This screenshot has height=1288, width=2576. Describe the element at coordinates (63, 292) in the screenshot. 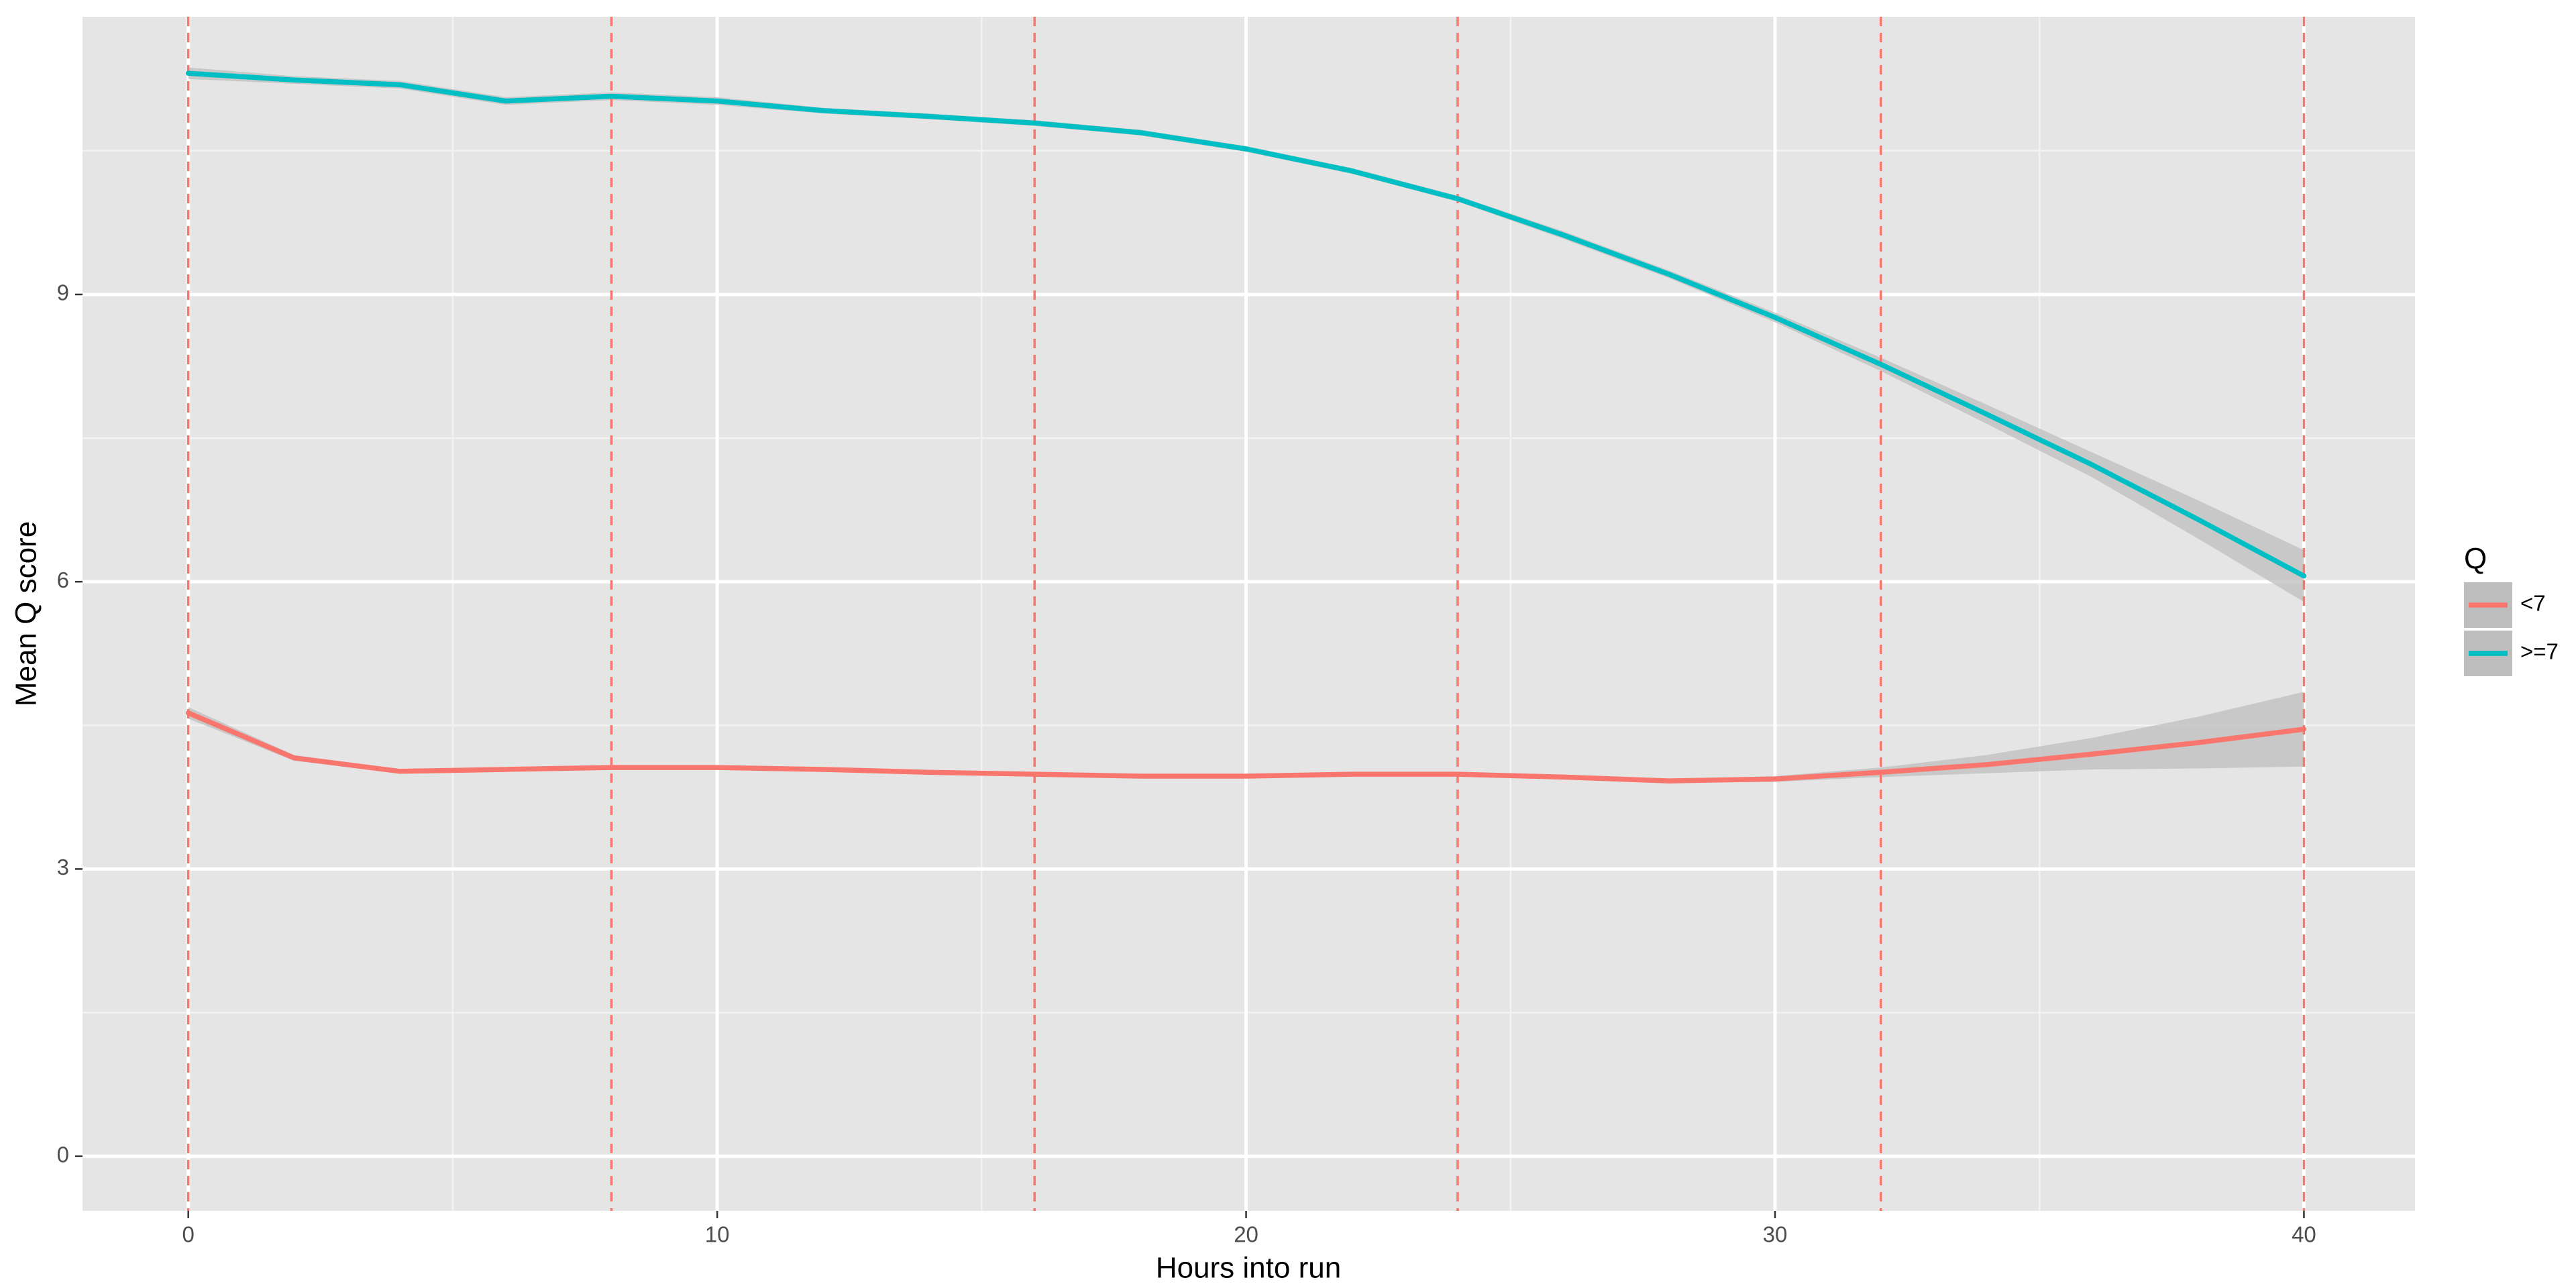

I see `y-tick-label: 9` at that location.